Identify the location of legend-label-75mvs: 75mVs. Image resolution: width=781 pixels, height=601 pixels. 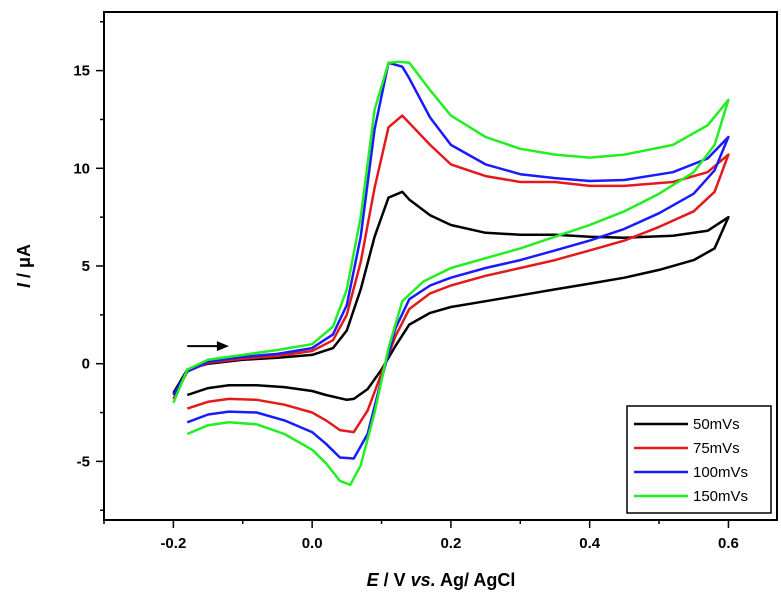
(716, 448).